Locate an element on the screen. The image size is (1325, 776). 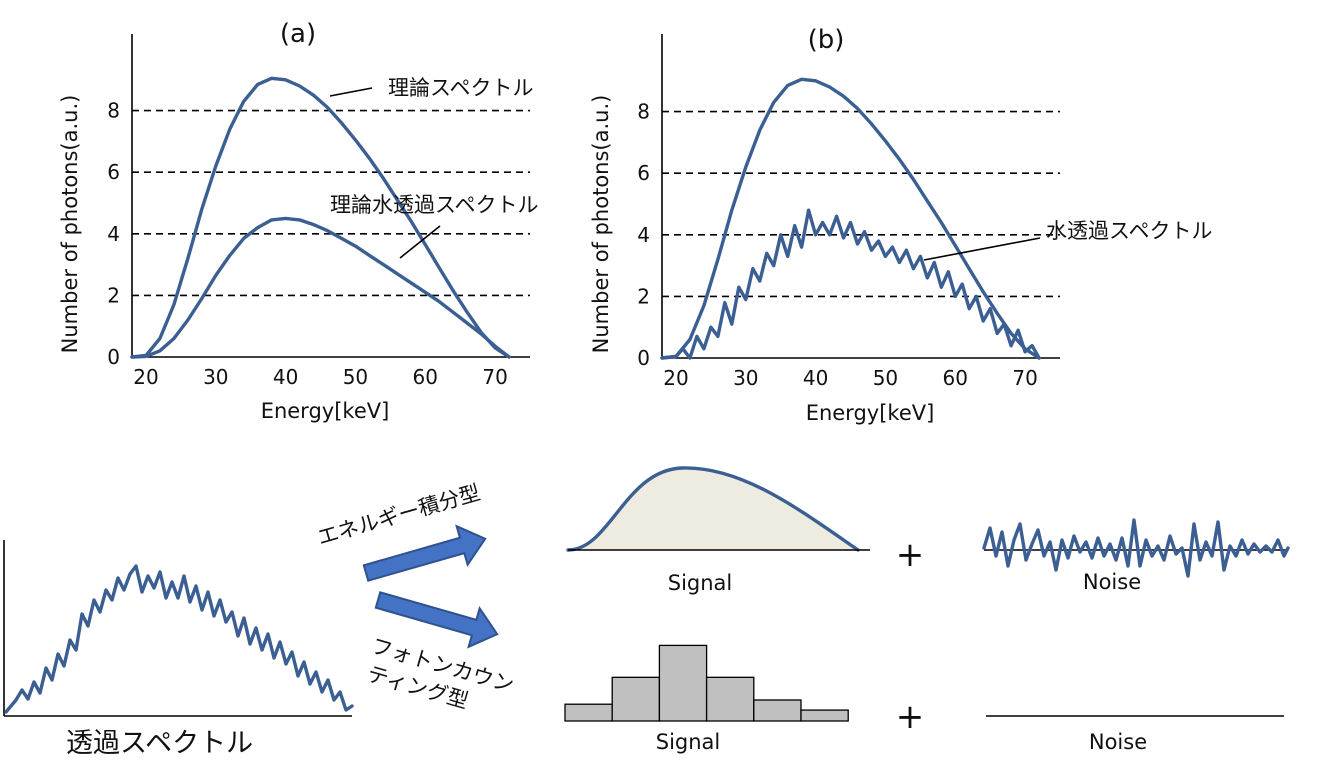
panel-b-x-tick-label: 30 is located at coordinates (745, 378).